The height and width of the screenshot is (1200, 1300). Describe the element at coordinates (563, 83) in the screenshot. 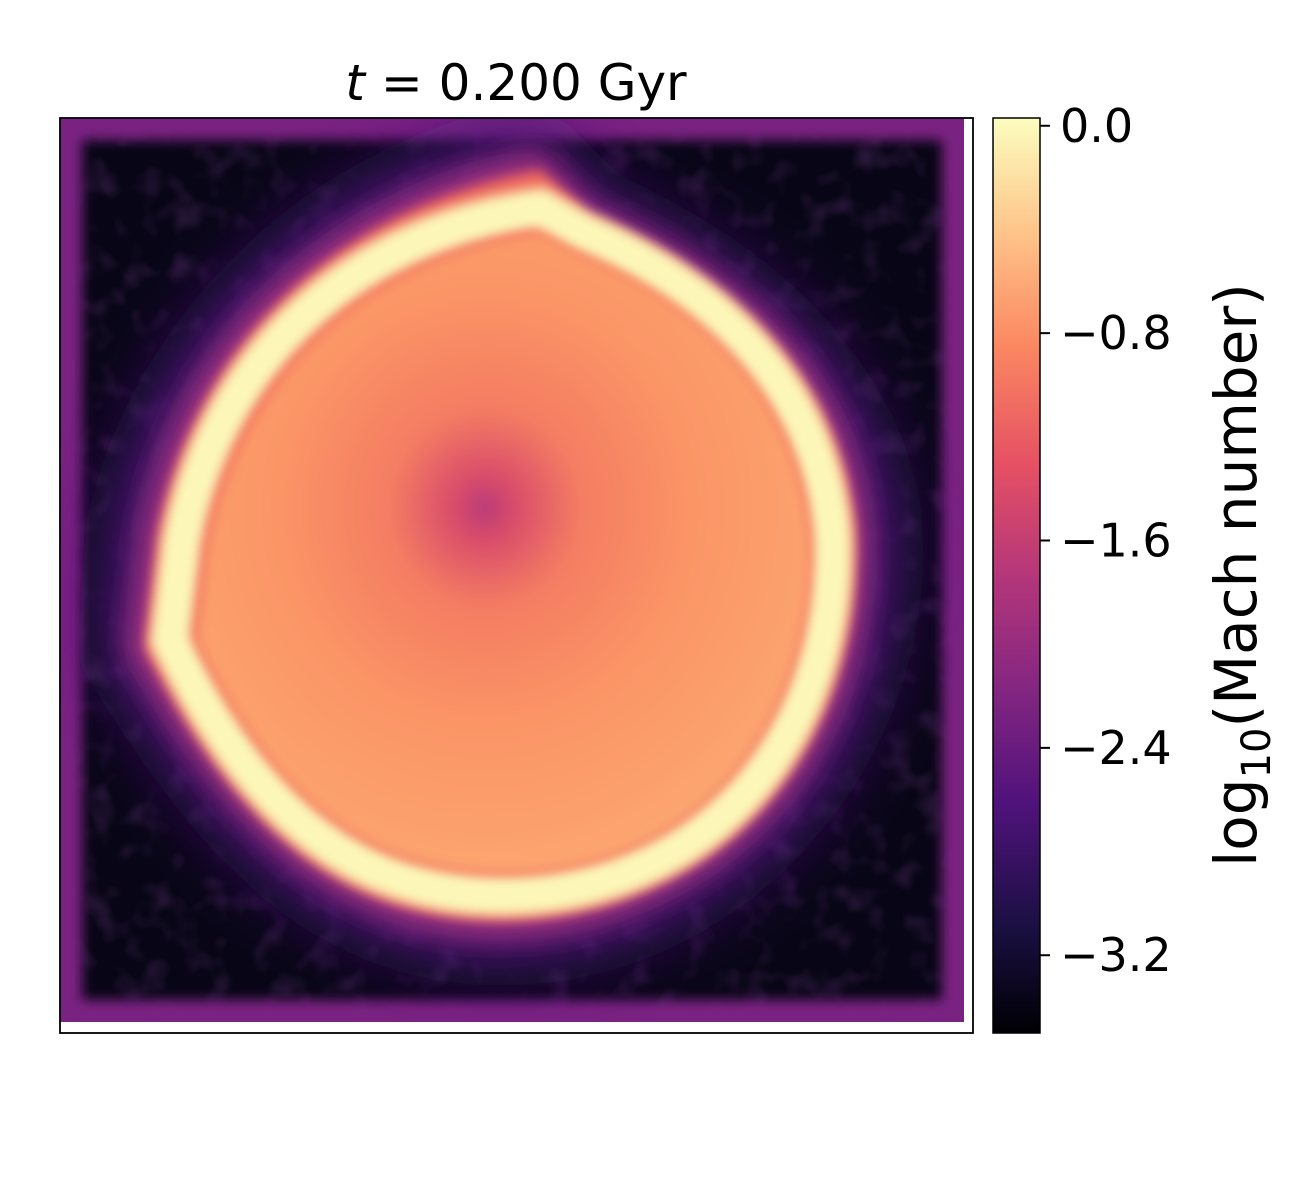

I see `title-value: 0.200 Gyr` at that location.